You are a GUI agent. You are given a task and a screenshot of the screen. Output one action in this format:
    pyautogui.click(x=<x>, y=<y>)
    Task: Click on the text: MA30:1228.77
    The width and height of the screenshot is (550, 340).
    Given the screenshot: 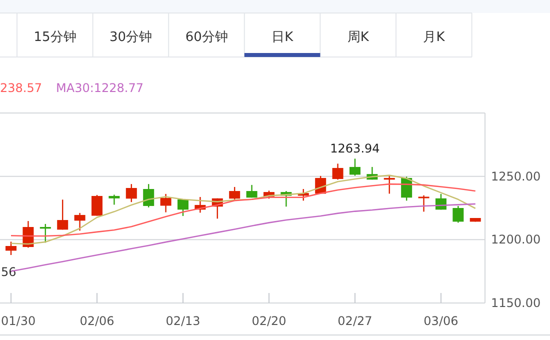 What is the action you would take?
    pyautogui.click(x=100, y=88)
    